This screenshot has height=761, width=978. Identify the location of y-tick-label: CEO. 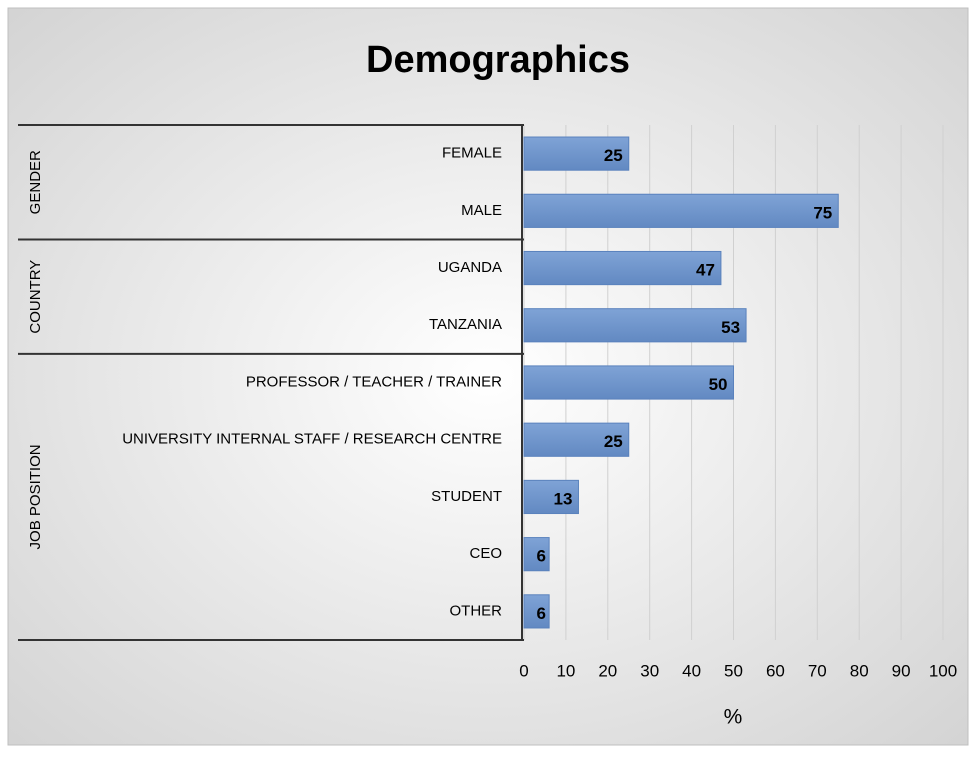
(485, 553).